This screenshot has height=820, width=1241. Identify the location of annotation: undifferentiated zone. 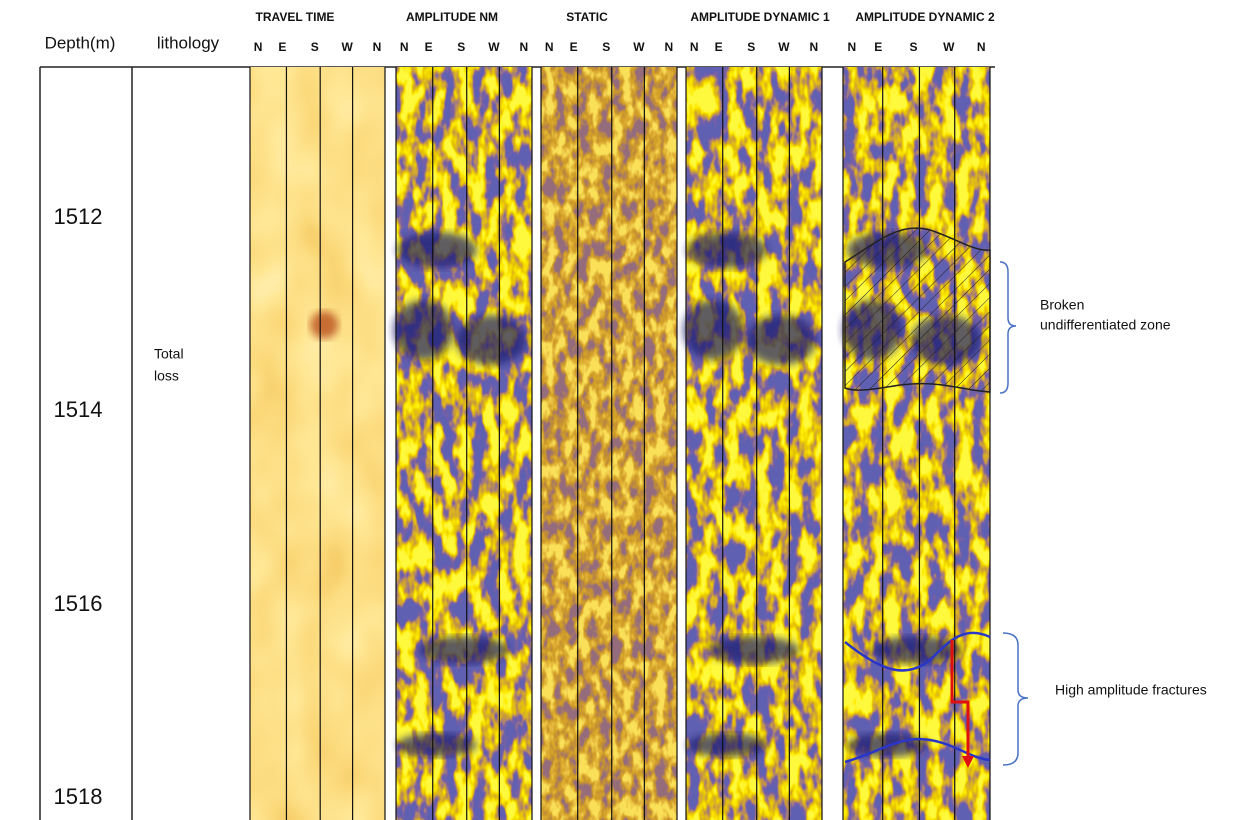
(1105, 325).